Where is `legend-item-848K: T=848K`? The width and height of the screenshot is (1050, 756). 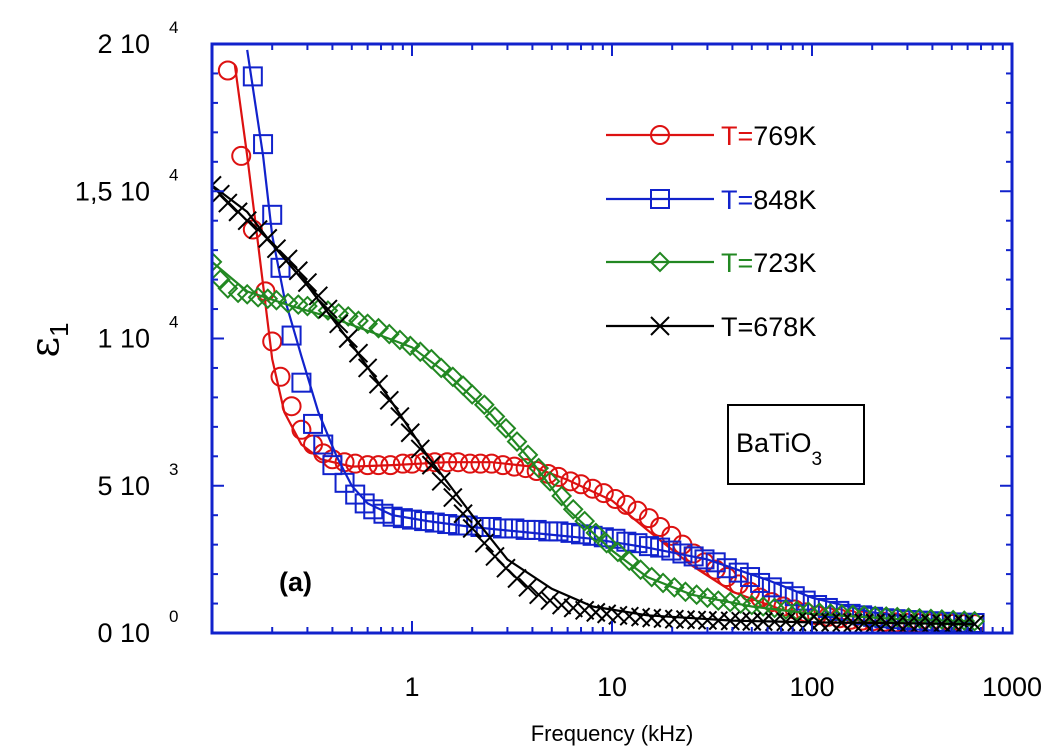 legend-item-848K: T=848K is located at coordinates (711, 200).